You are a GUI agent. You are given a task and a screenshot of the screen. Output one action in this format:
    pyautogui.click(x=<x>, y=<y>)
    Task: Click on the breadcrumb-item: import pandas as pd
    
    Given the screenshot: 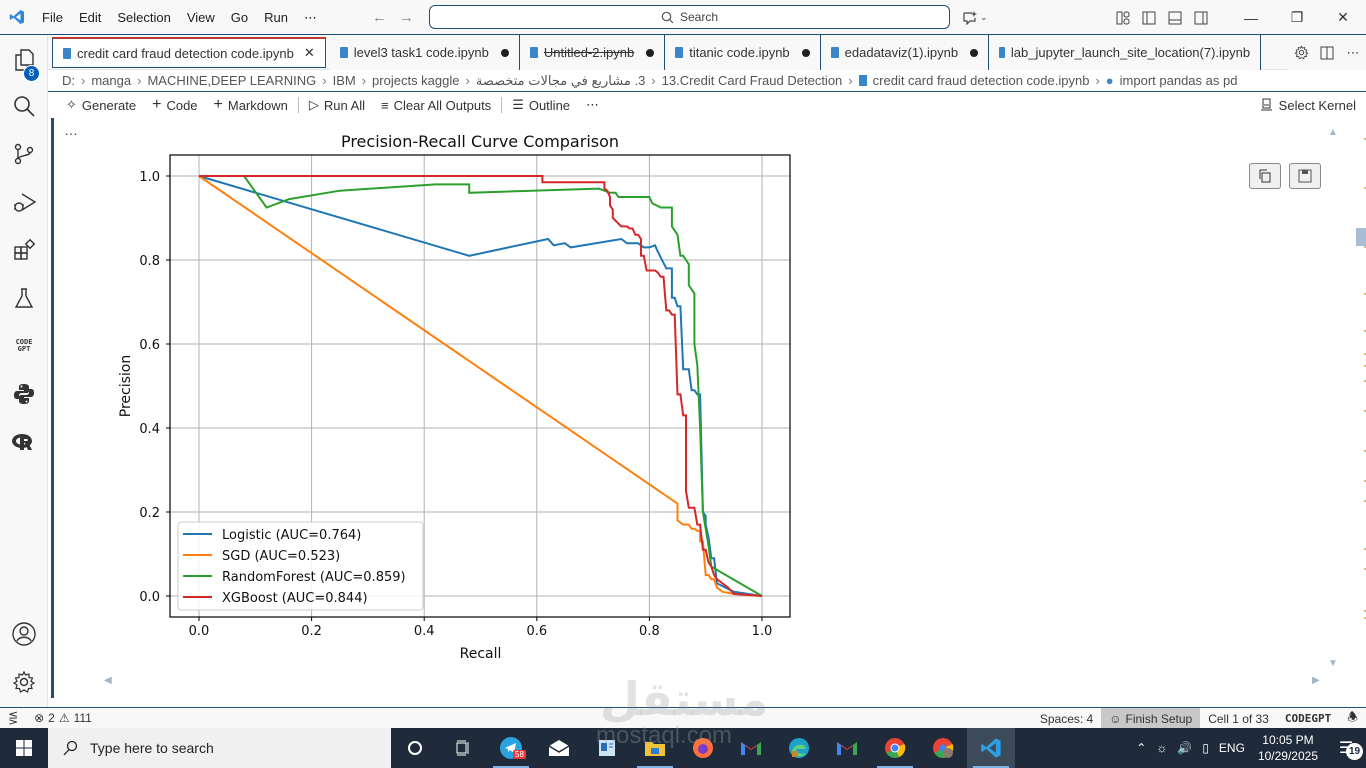 What is the action you would take?
    pyautogui.click(x=1178, y=80)
    